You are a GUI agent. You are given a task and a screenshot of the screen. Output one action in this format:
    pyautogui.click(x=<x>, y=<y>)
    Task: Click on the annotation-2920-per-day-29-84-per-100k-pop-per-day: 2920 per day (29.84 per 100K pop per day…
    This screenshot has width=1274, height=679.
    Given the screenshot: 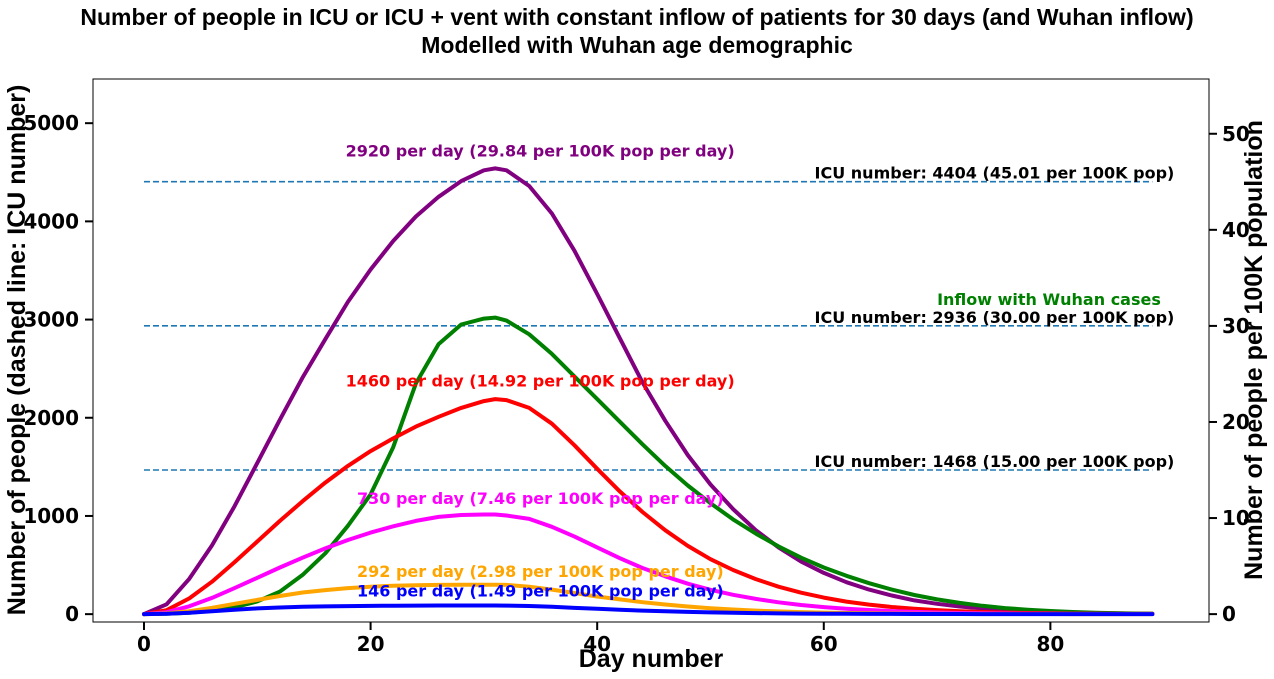 What is the action you would take?
    pyautogui.click(x=540, y=151)
    